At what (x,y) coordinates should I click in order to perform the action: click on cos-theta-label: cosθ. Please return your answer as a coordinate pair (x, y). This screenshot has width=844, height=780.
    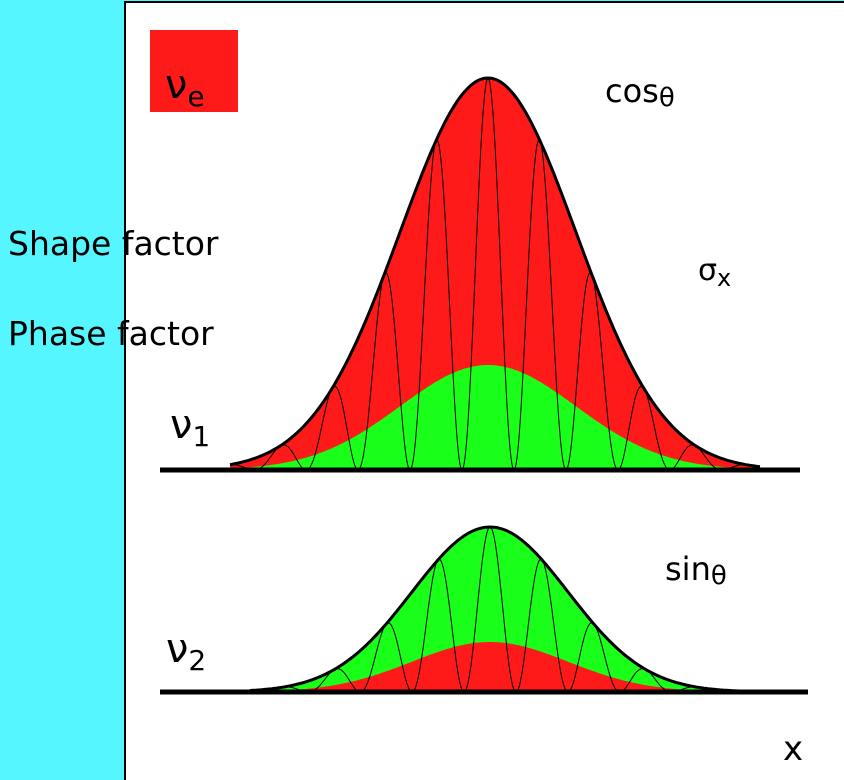
    Looking at the image, I should click on (640, 92).